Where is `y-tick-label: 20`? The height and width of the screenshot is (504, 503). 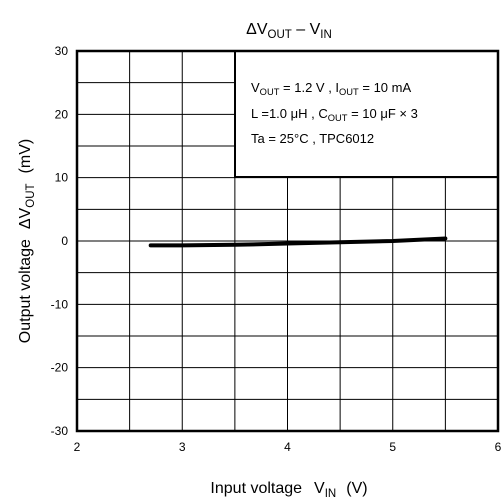 y-tick-label: 20 is located at coordinates (62, 114).